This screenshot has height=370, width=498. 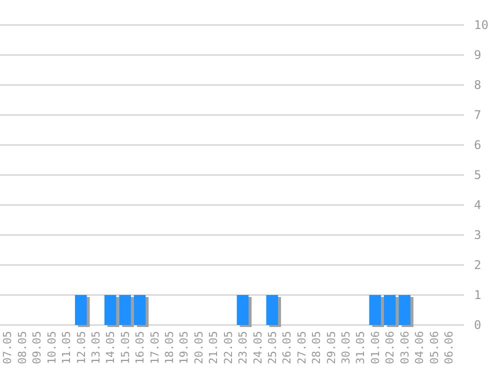 I want to click on x-tick-label: 06.06, so click(x=449, y=347).